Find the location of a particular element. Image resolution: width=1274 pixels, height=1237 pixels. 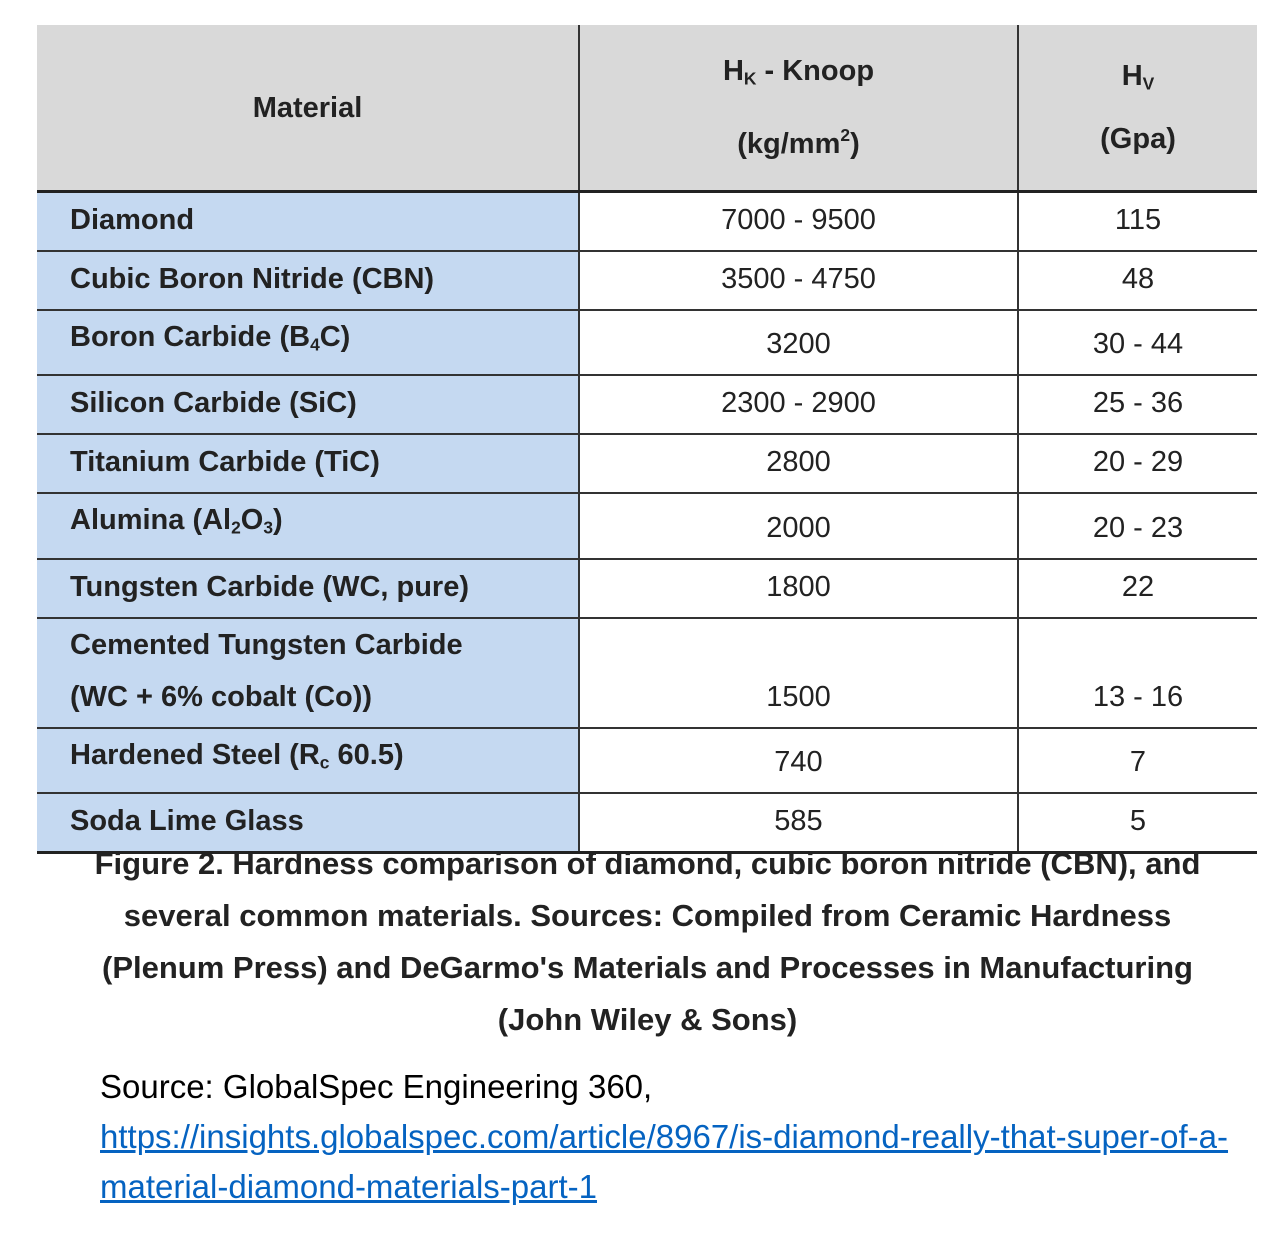

subscript: 3 is located at coordinates (268, 527).